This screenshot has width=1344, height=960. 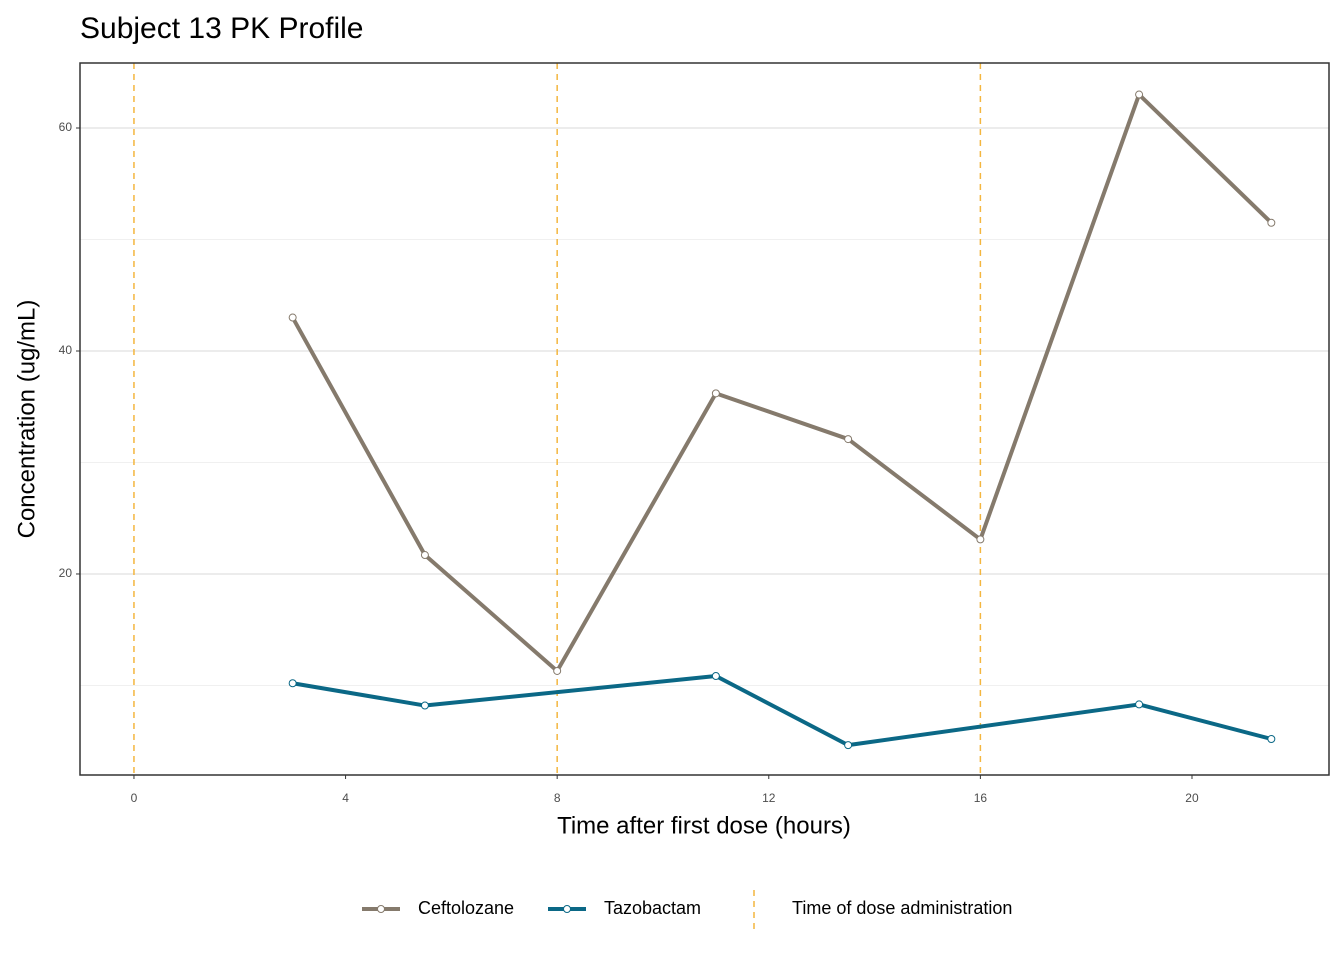 I want to click on x-tick-label: 12, so click(x=769, y=798).